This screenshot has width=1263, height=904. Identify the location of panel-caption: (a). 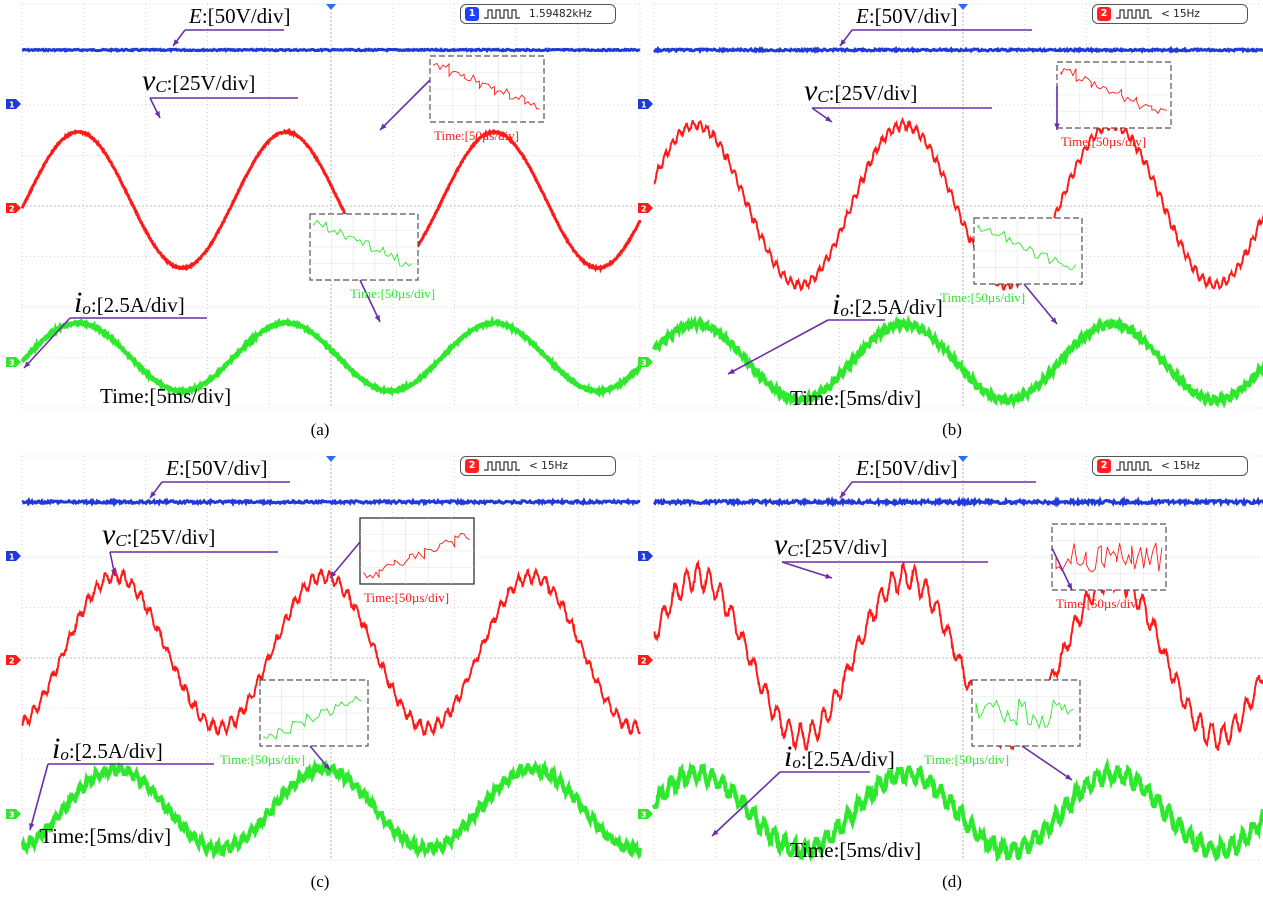
(320, 429).